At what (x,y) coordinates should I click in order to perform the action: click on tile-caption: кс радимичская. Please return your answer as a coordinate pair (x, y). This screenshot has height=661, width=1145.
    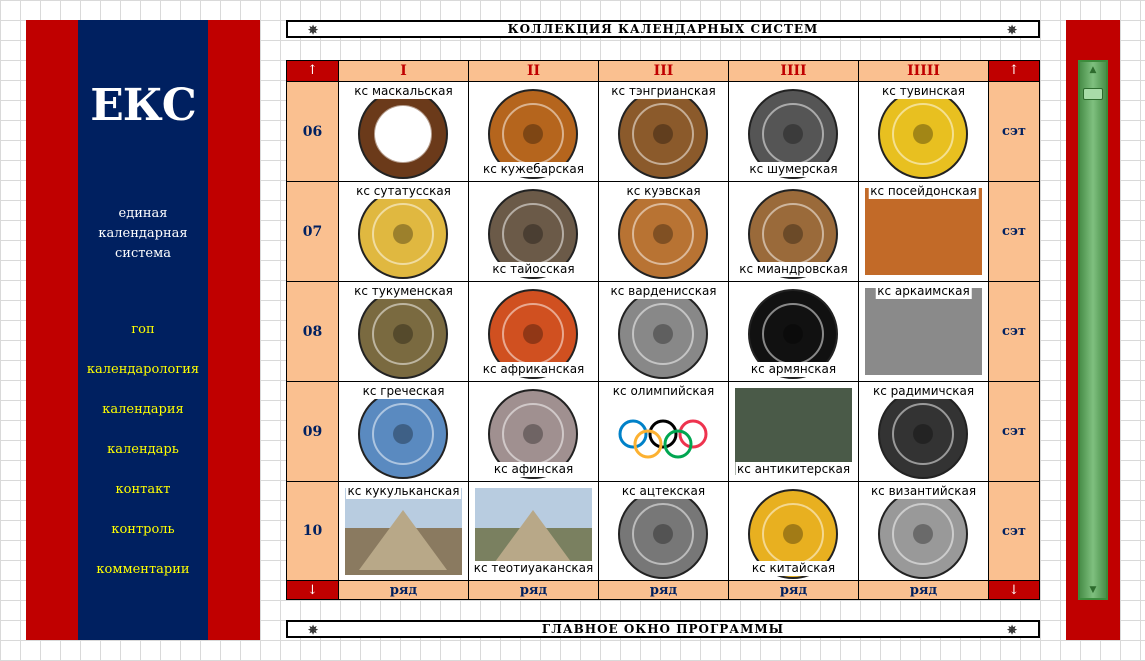
    Looking at the image, I should click on (923, 391).